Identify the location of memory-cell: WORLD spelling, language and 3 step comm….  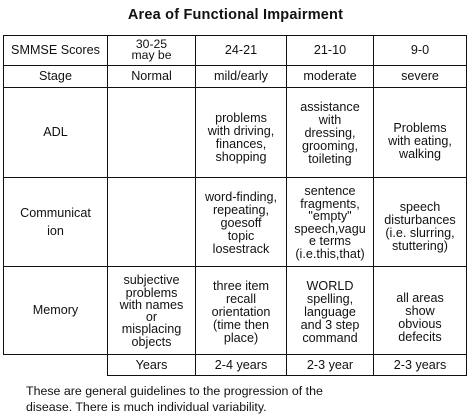
(330, 310).